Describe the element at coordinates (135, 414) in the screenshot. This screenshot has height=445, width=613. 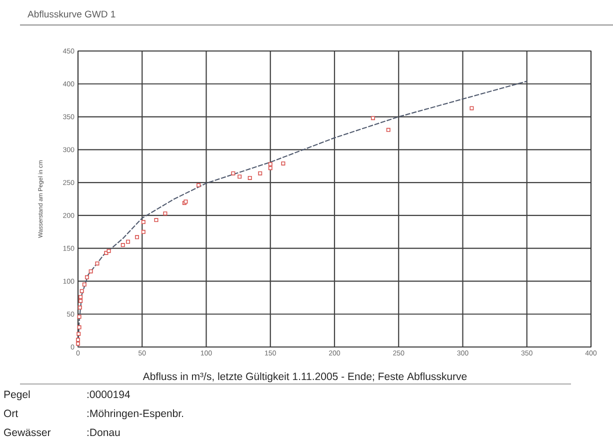
I see `text: :Möhringen-Espenbr.` at that location.